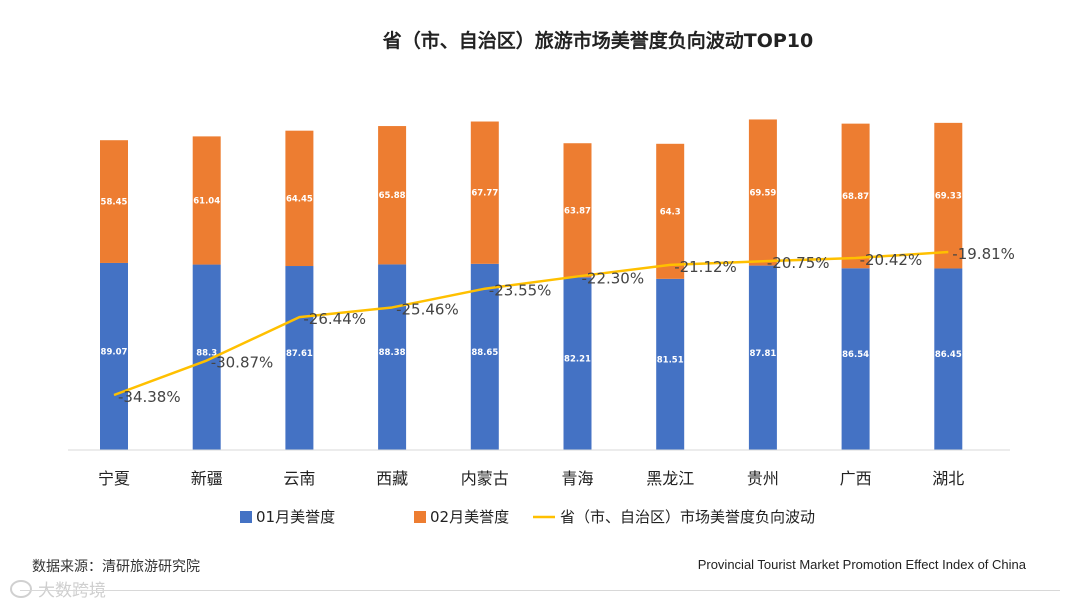 This screenshot has width=1080, height=608. I want to click on line-label-4: -23.55%, so click(520, 291).